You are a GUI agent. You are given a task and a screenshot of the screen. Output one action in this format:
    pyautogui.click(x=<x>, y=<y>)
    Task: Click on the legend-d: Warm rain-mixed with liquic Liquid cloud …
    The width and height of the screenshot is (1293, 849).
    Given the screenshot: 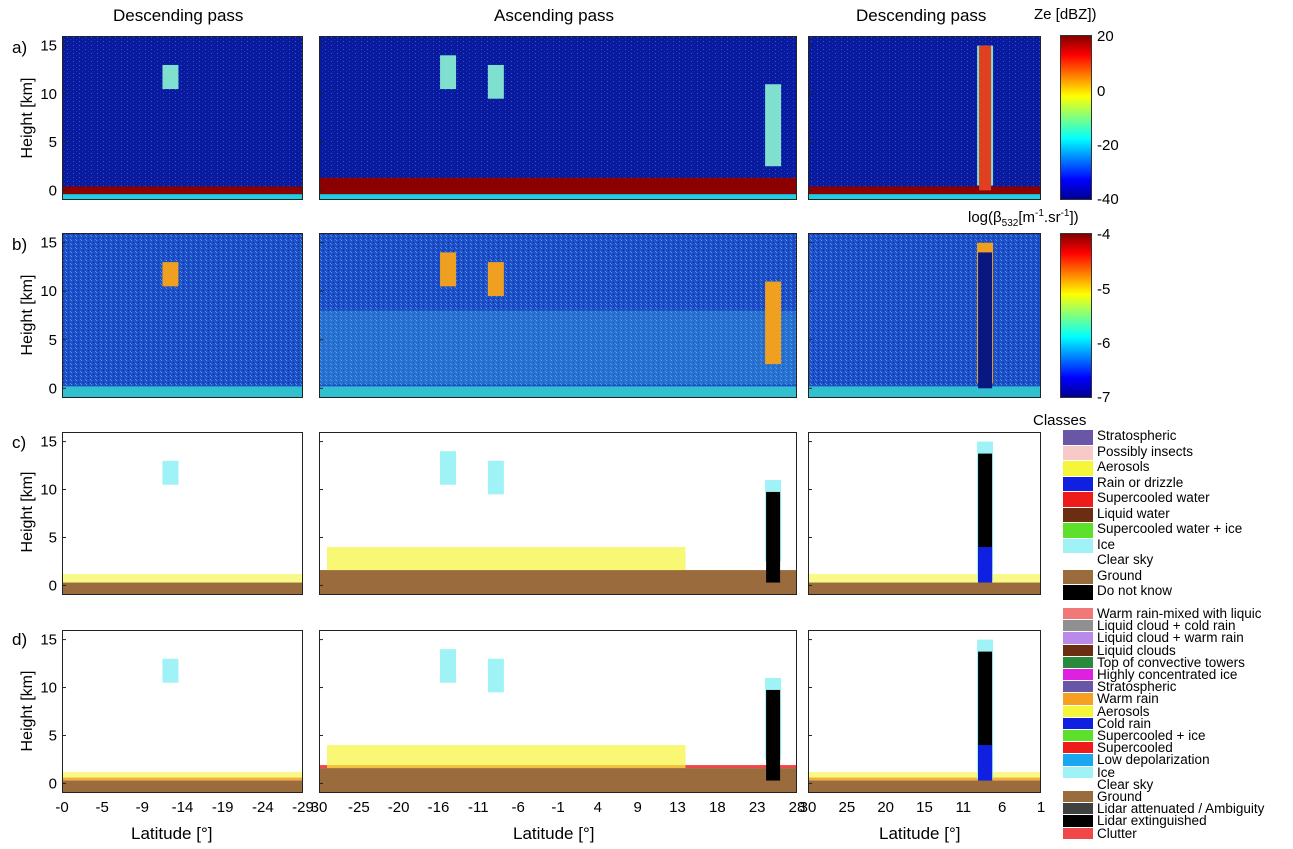 What is the action you would take?
    pyautogui.click(x=1178, y=727)
    